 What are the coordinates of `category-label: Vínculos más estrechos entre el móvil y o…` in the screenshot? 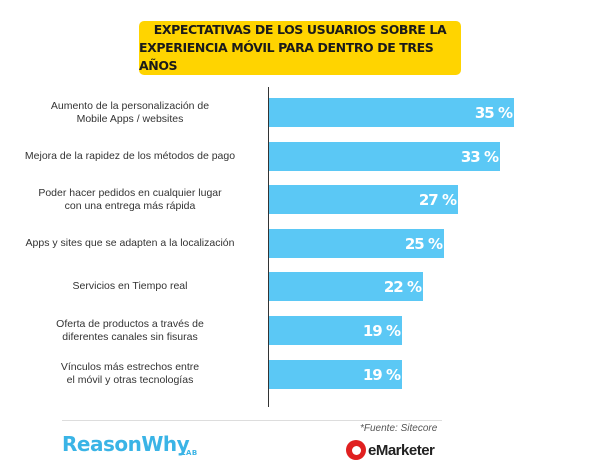 It's located at (130, 374).